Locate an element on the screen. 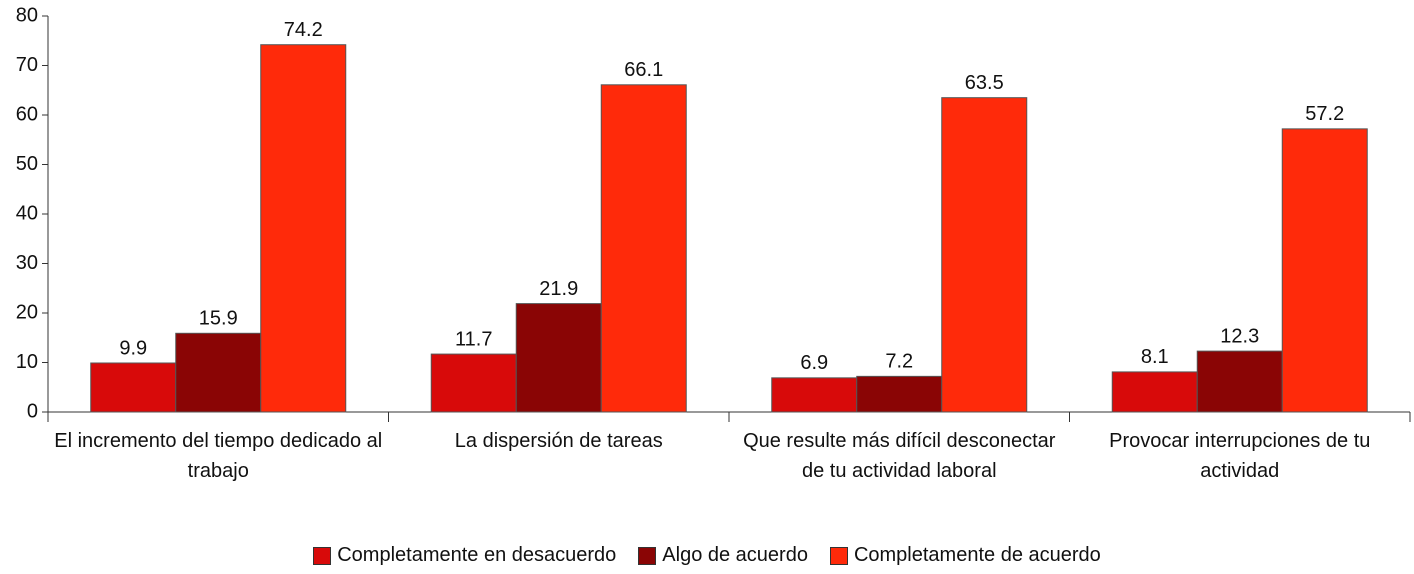  y-tick-label: 50 is located at coordinates (27, 164).